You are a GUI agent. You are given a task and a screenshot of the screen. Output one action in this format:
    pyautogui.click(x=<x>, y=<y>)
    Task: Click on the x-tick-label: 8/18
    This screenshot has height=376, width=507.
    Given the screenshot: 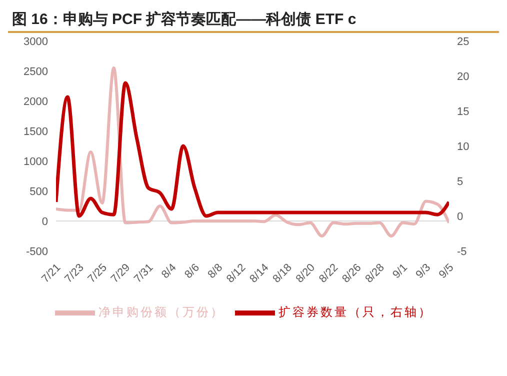 What is the action you would take?
    pyautogui.click(x=282, y=274)
    